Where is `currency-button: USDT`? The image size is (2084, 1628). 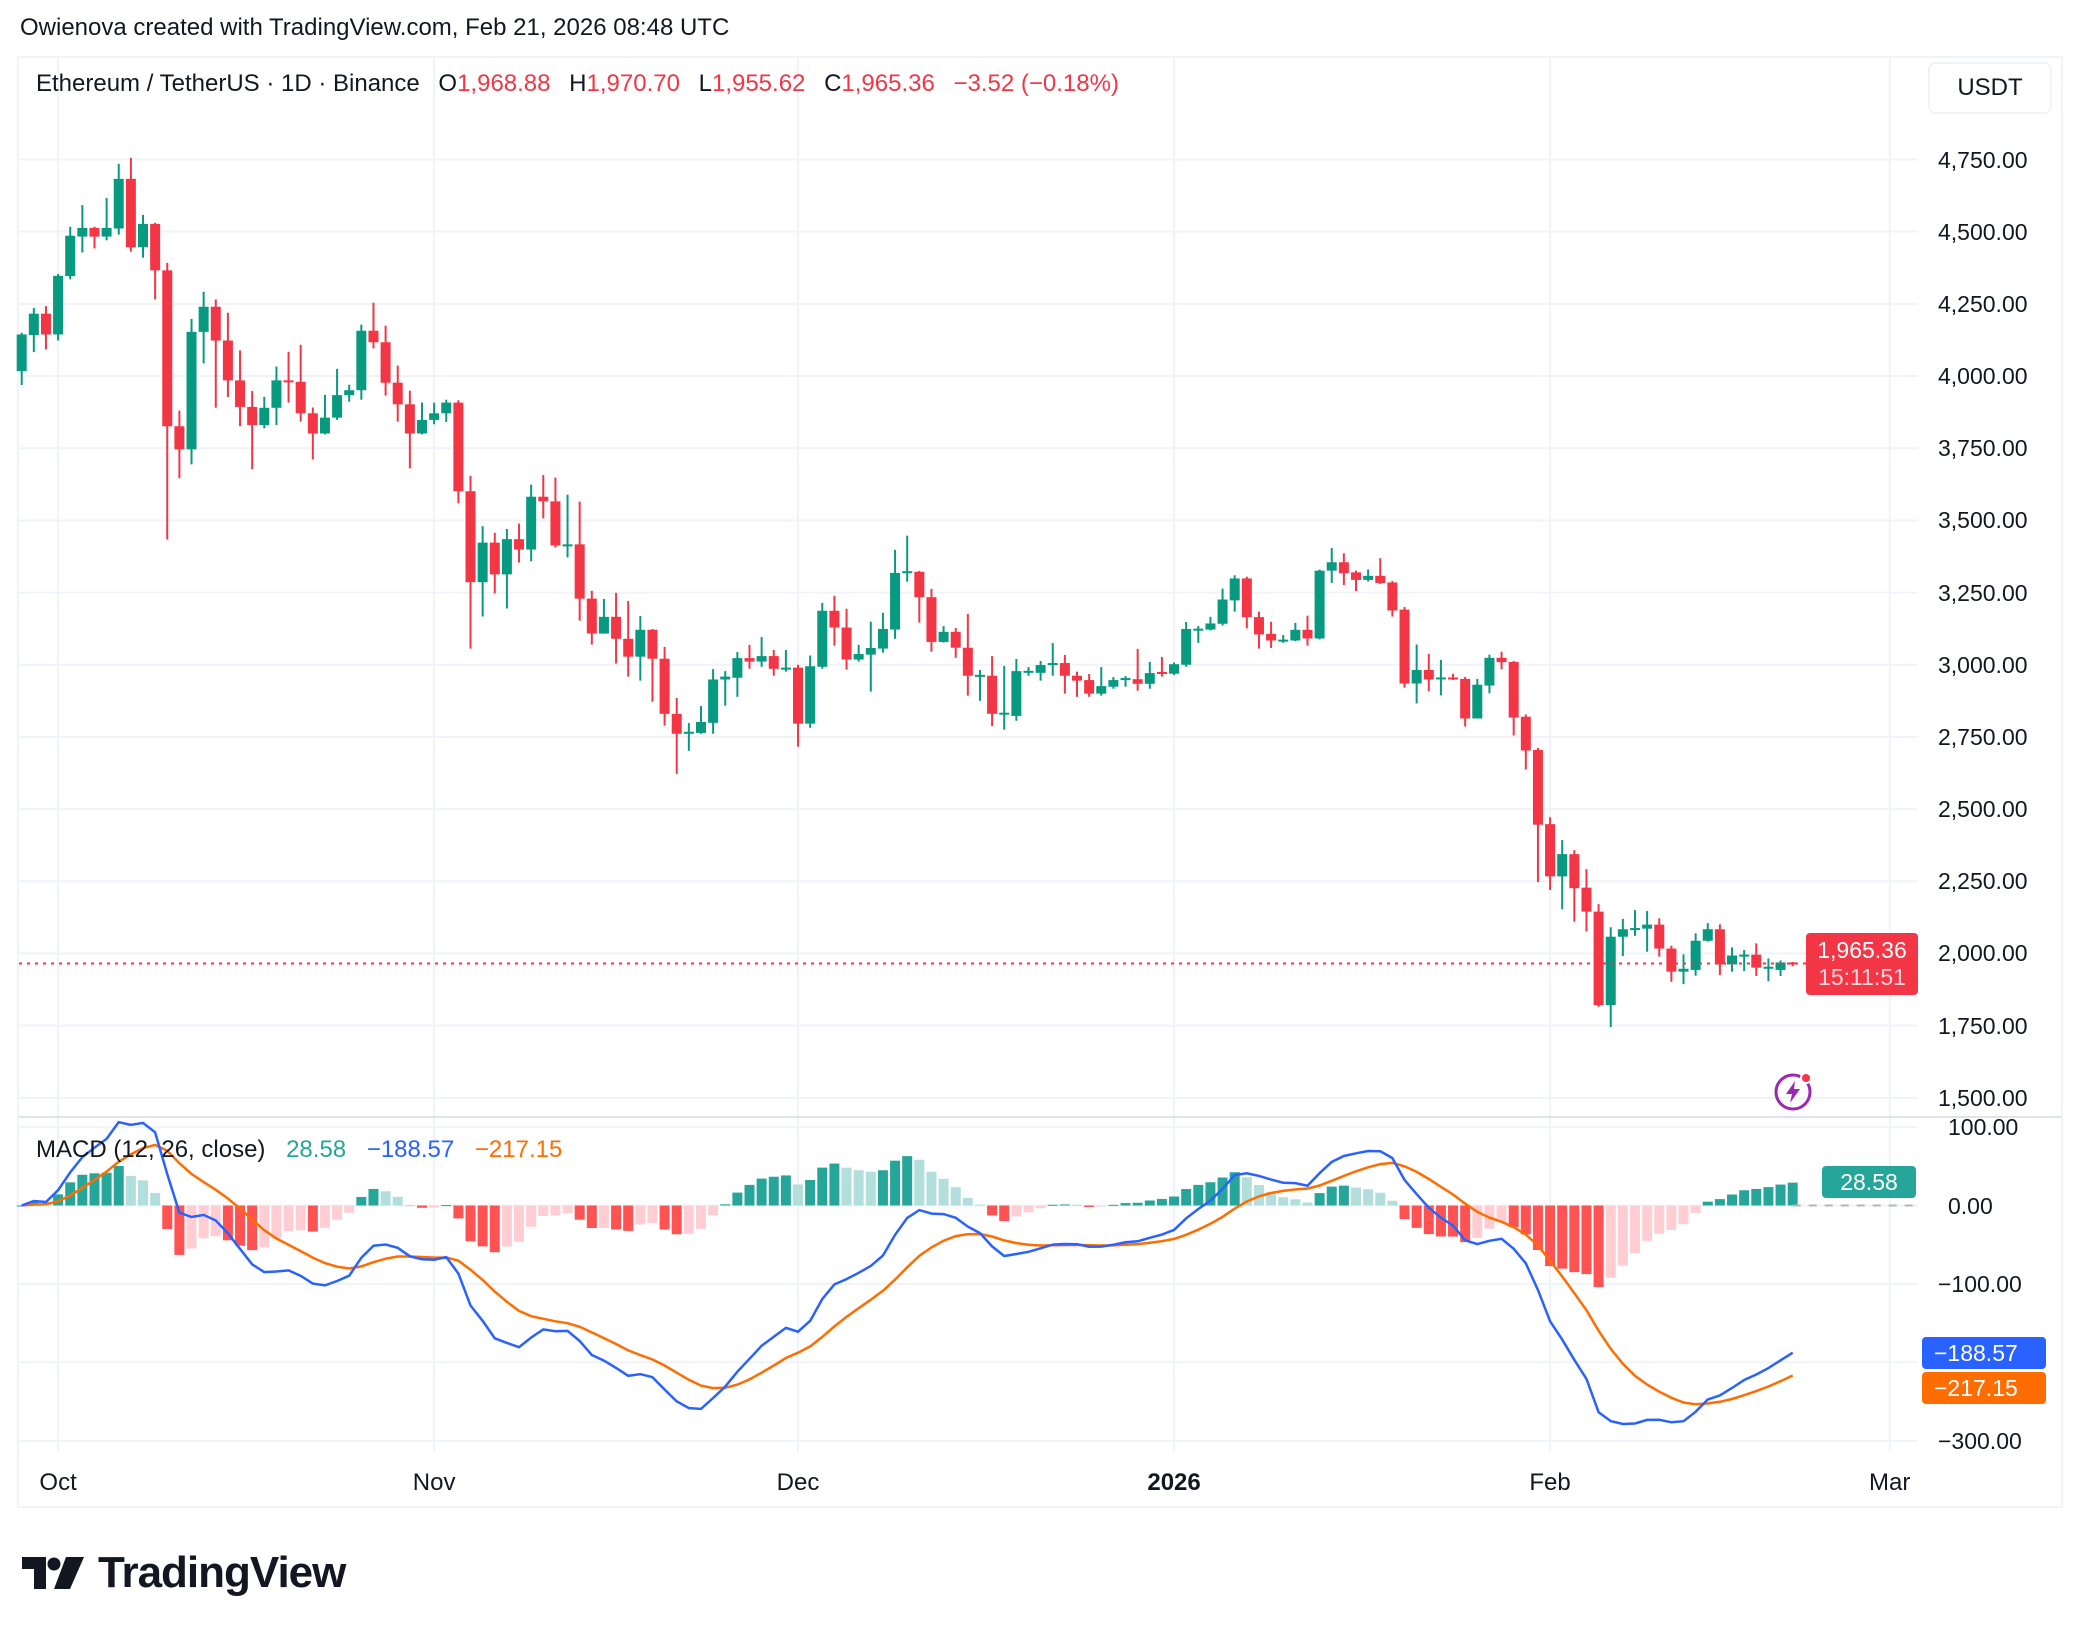 currency-button: USDT is located at coordinates (1990, 88).